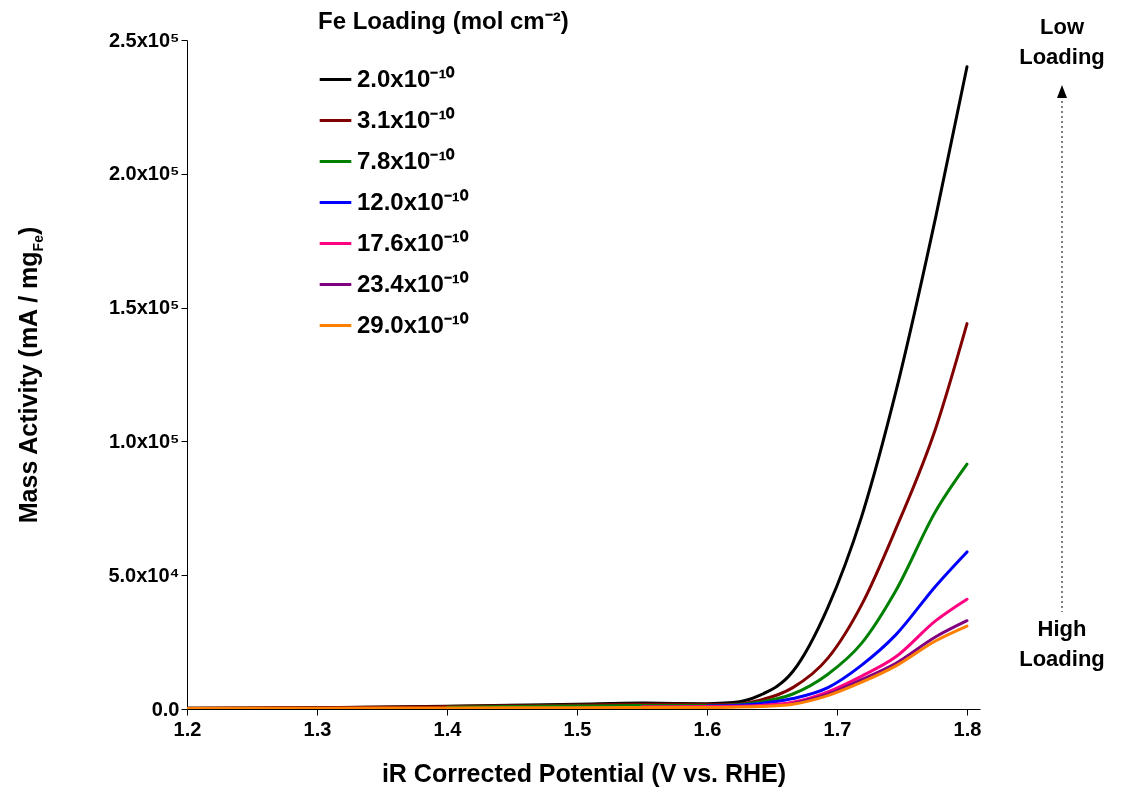  Describe the element at coordinates (406, 119) in the screenshot. I see `legend-label: 3.1x10⁻¹⁰` at that location.